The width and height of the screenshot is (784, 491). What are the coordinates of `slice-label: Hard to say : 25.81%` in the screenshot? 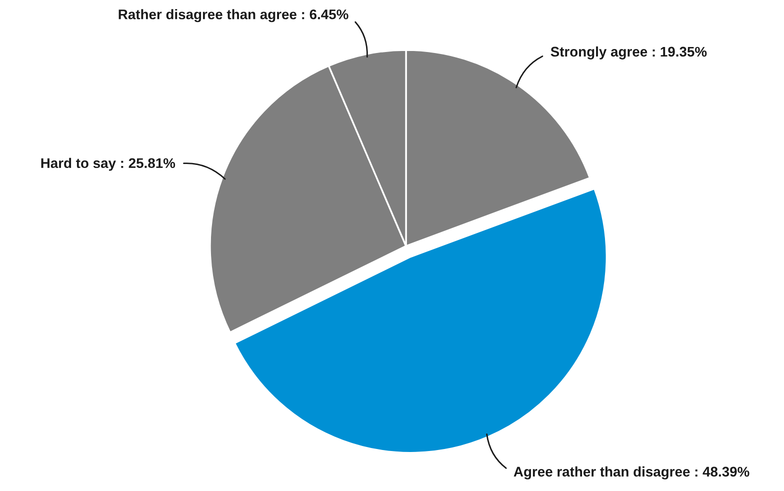 It's located at (108, 164).